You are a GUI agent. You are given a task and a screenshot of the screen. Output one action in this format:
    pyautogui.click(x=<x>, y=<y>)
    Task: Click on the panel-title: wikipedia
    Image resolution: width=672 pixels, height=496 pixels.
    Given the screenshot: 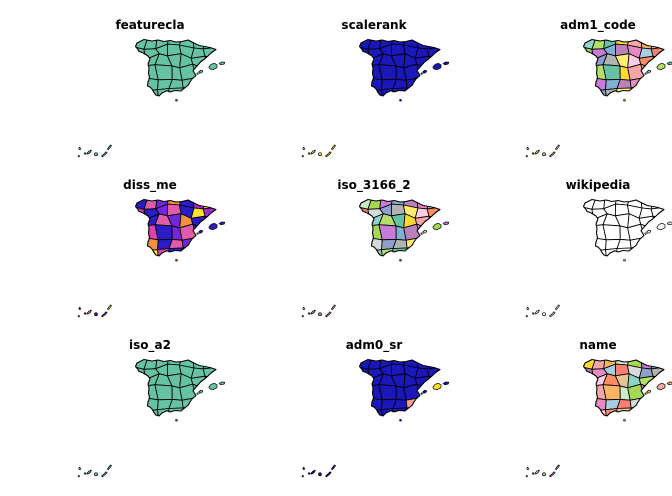 What is the action you would take?
    pyautogui.click(x=598, y=185)
    